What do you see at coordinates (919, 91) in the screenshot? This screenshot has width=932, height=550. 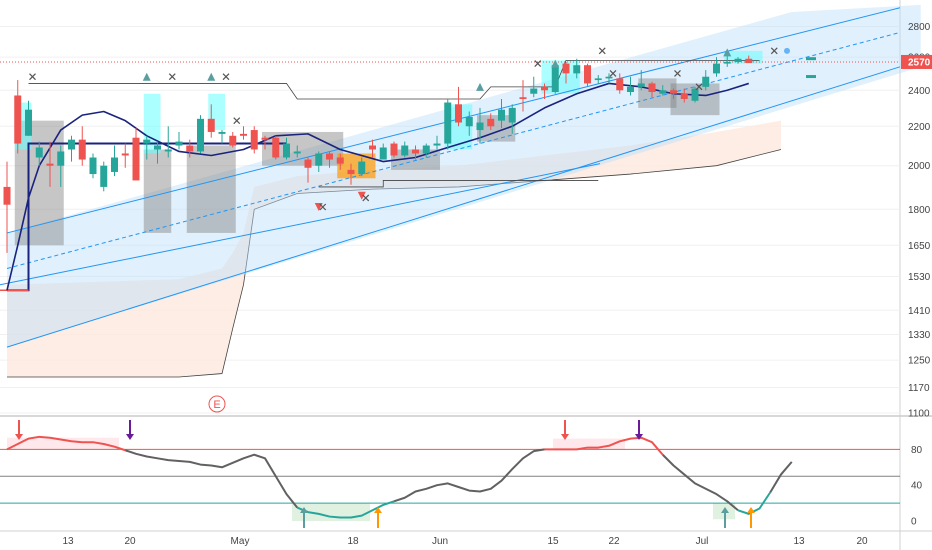 I see `price-tick-label: 2400` at bounding box center [919, 91].